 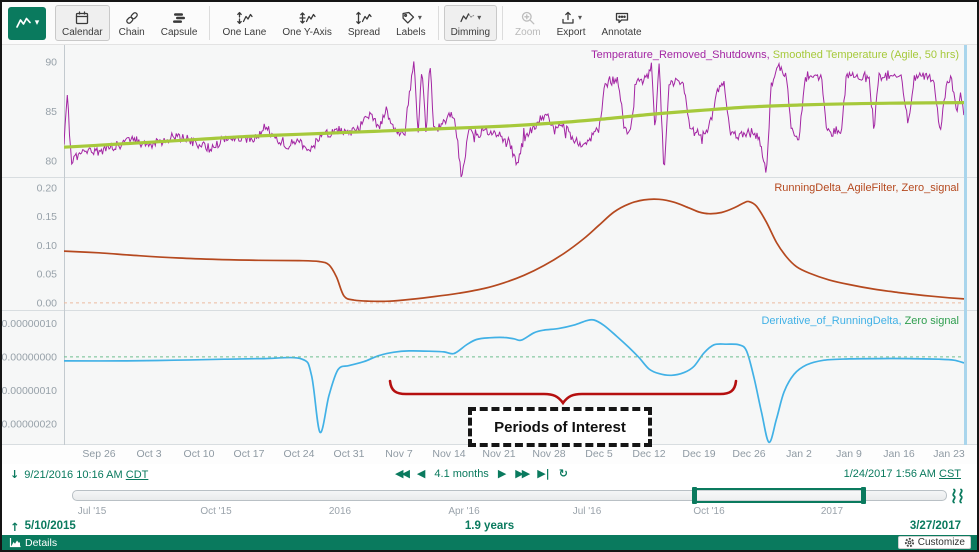 I want to click on y-tick-label: -0.00000020, so click(x=29, y=424).